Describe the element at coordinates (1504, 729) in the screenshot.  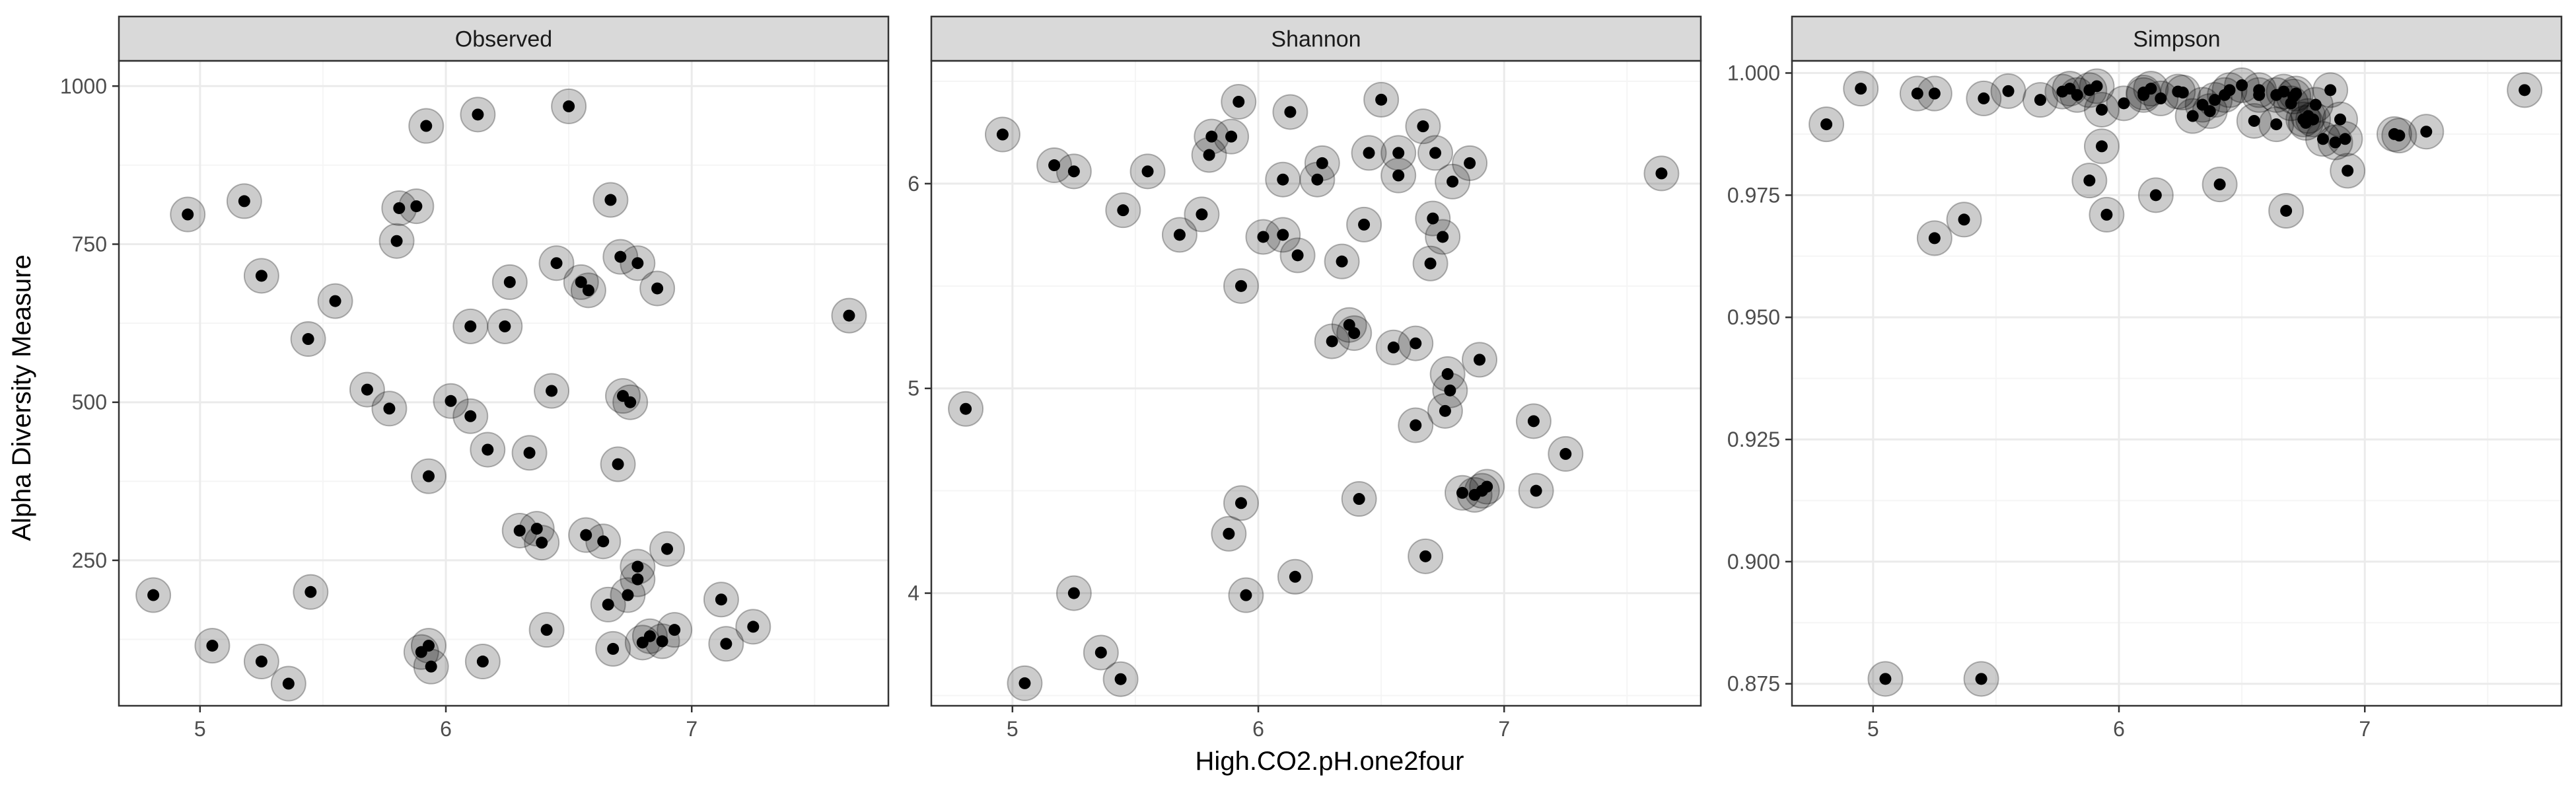
I see `x-tick-label: 7` at that location.